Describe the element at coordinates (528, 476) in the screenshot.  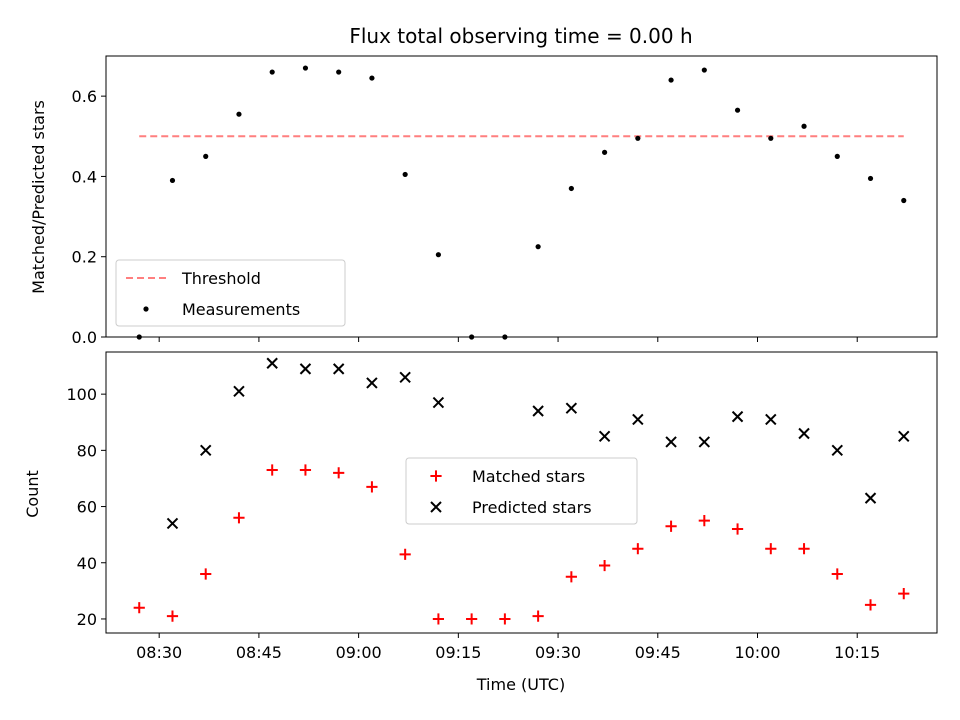
I see `legend-matched-stars-label: Matched stars` at that location.